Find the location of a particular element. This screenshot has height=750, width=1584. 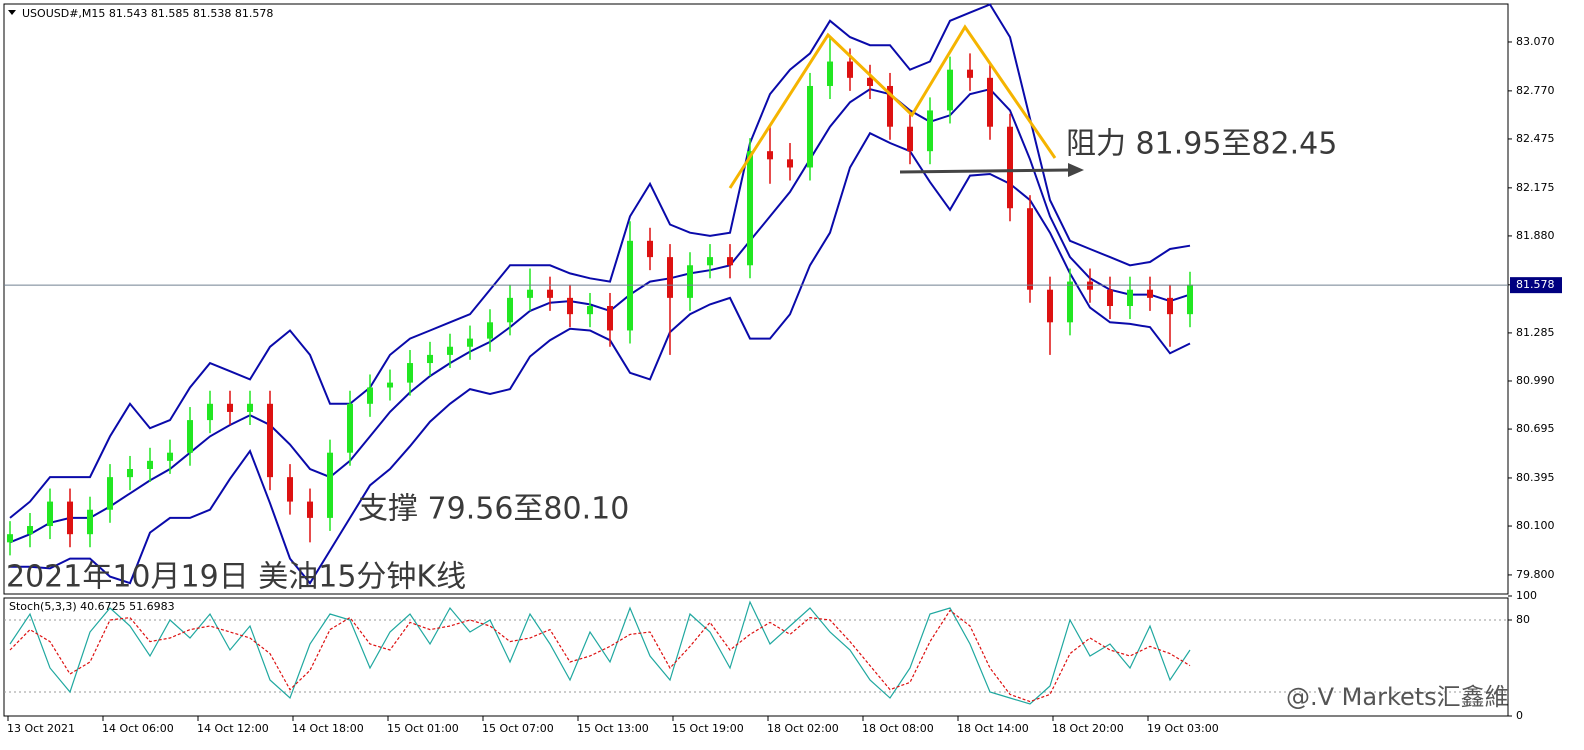

menu-triangle is located at coordinates (12, 12).